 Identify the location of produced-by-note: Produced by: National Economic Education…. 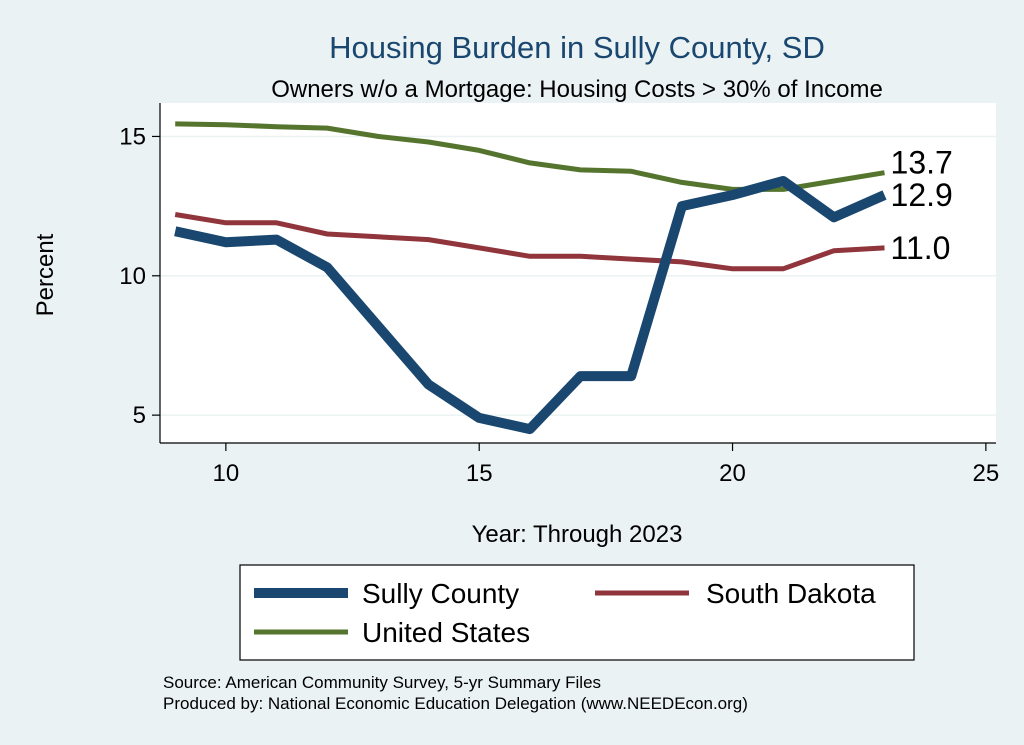
(455, 703).